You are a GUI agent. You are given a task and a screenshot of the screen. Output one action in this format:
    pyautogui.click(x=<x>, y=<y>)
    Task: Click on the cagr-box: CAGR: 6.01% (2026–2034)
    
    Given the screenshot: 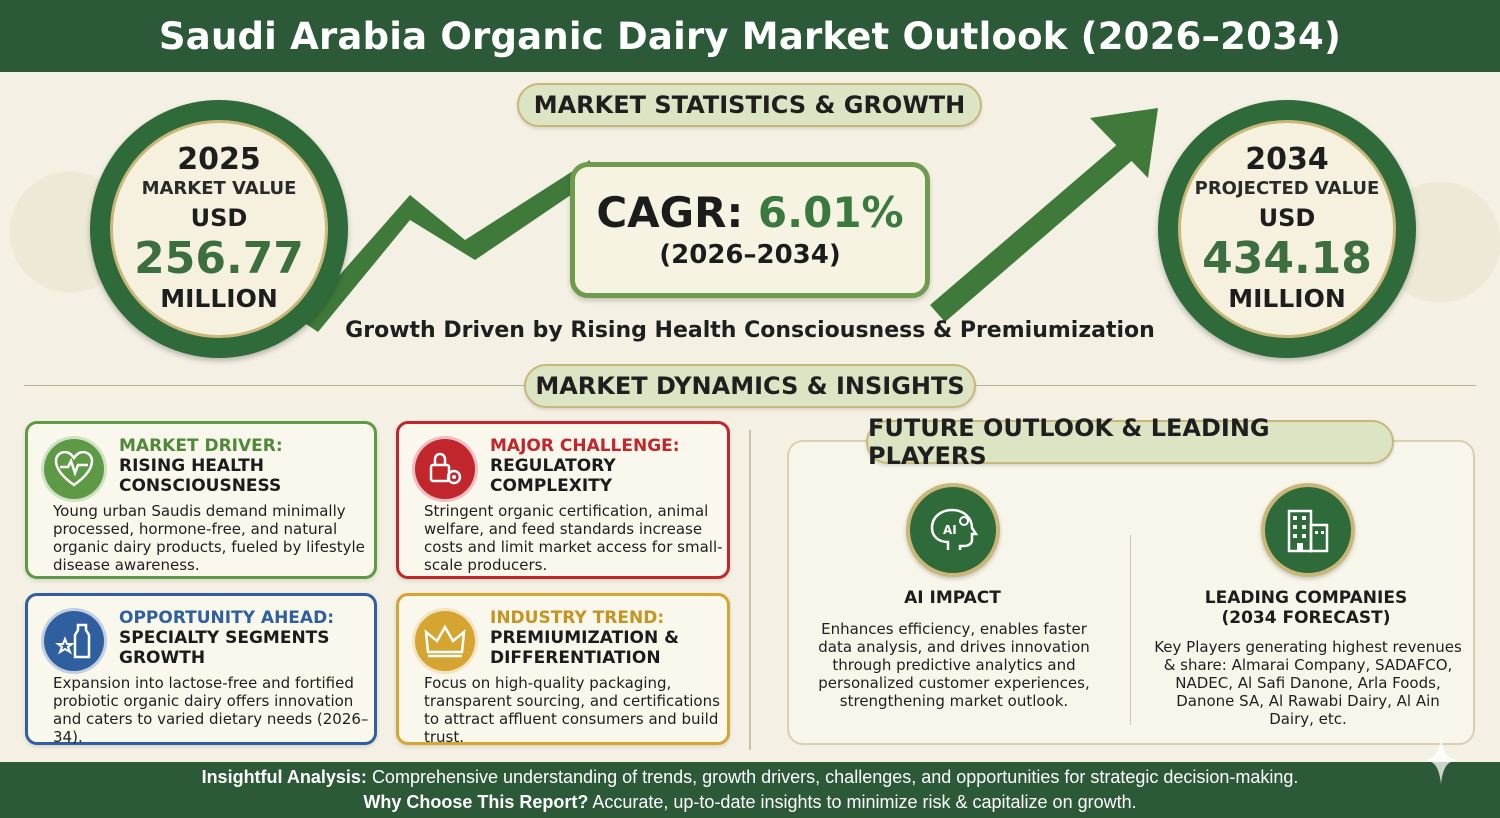 What is the action you would take?
    pyautogui.click(x=750, y=230)
    